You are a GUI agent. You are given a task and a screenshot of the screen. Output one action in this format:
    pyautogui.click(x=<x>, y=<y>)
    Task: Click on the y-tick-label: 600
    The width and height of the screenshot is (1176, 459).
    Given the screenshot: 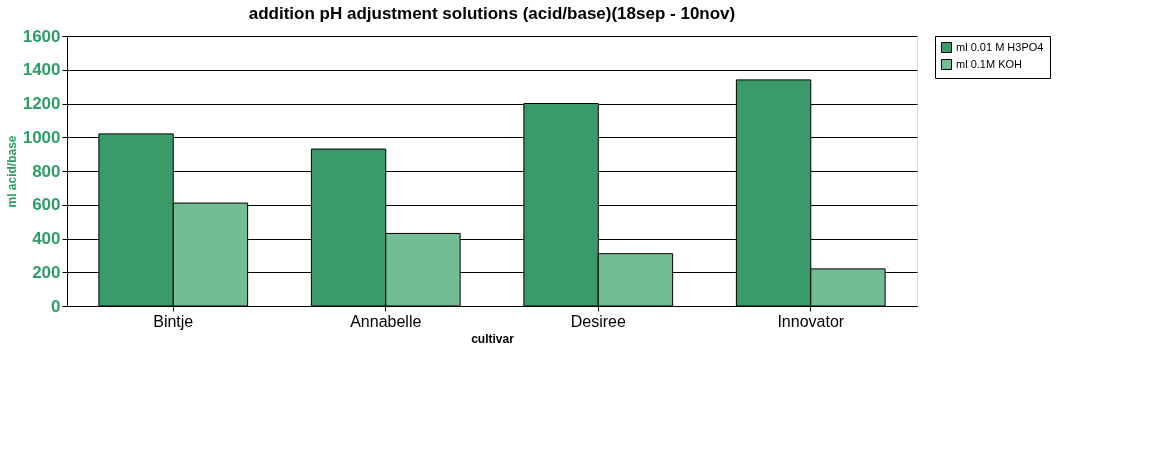 What is the action you would take?
    pyautogui.click(x=46, y=205)
    